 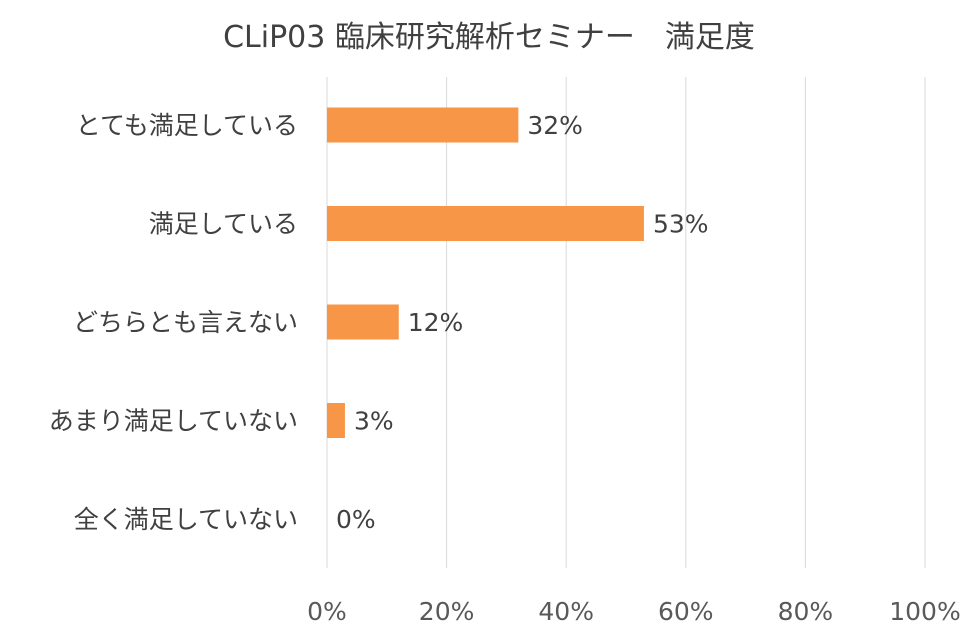 What do you see at coordinates (681, 224) in the screenshot?
I see `data-label: 53%` at bounding box center [681, 224].